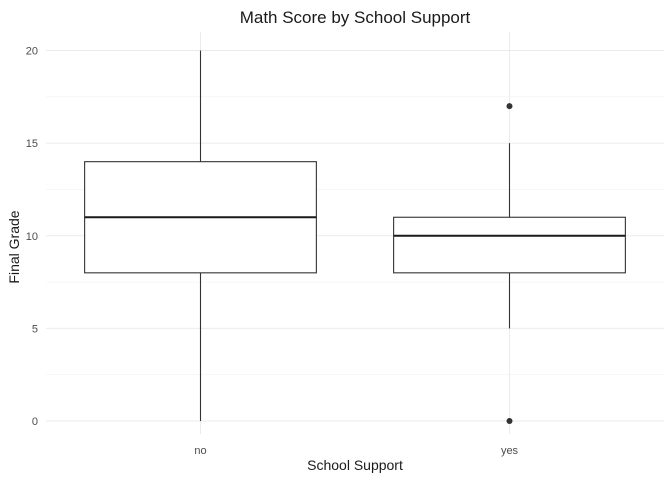  I want to click on x-tick-label: no, so click(200, 451).